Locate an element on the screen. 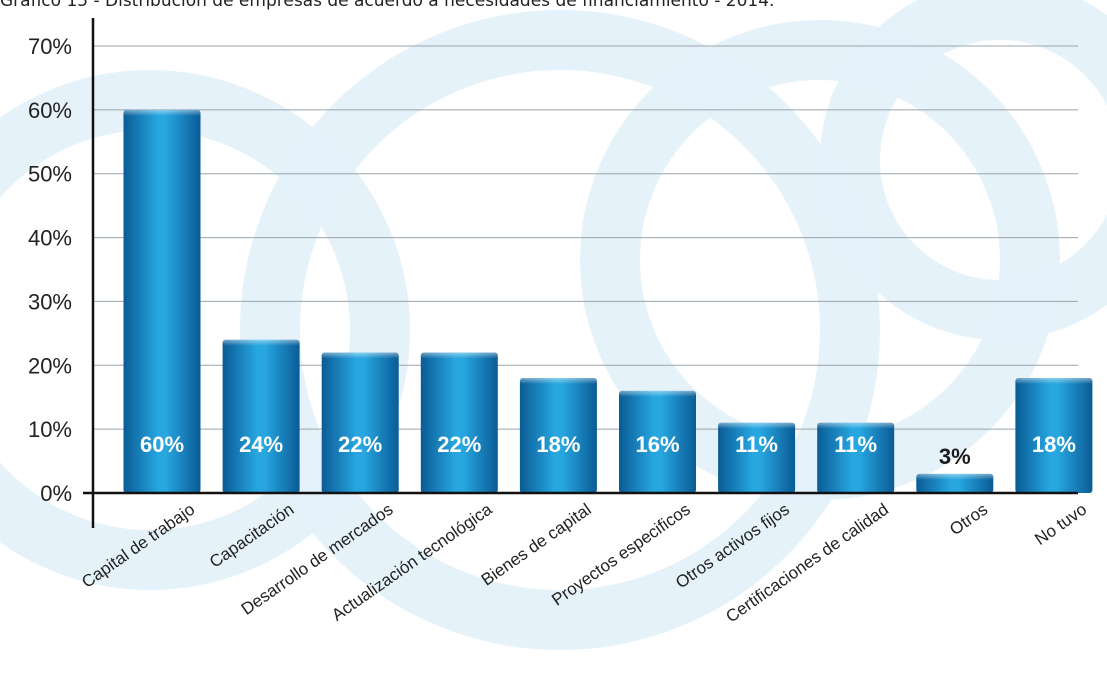  y-tick-label: 40% is located at coordinates (50, 238).